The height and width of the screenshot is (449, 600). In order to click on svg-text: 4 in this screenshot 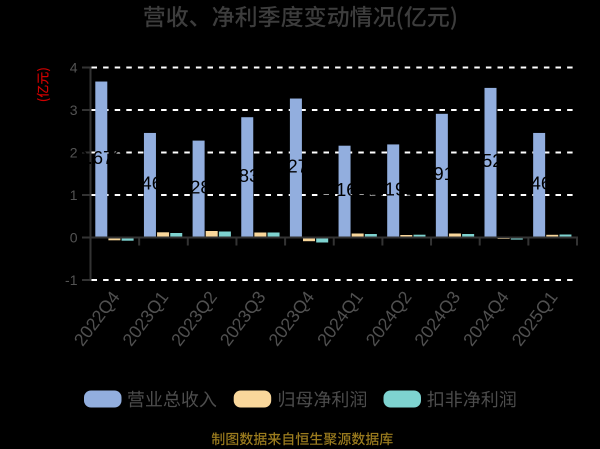, I will do `click(74, 68)`.